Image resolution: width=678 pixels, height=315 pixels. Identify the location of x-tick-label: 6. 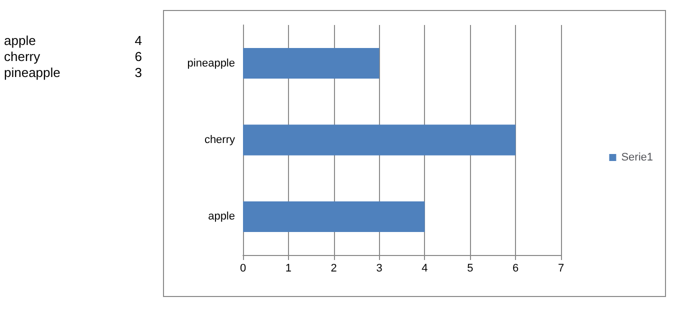
(515, 268).